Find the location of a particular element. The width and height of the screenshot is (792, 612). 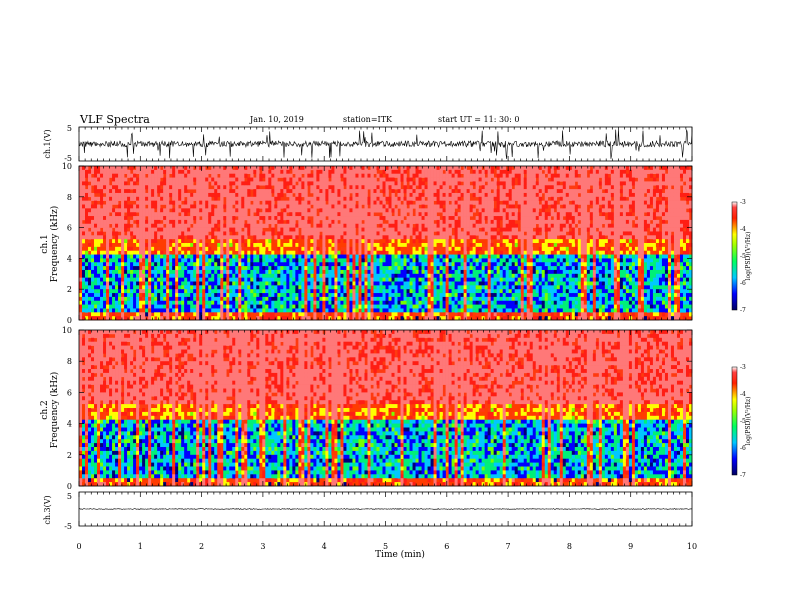

ch3-waveform-ylabel: ch.3(V) is located at coordinates (47, 509).